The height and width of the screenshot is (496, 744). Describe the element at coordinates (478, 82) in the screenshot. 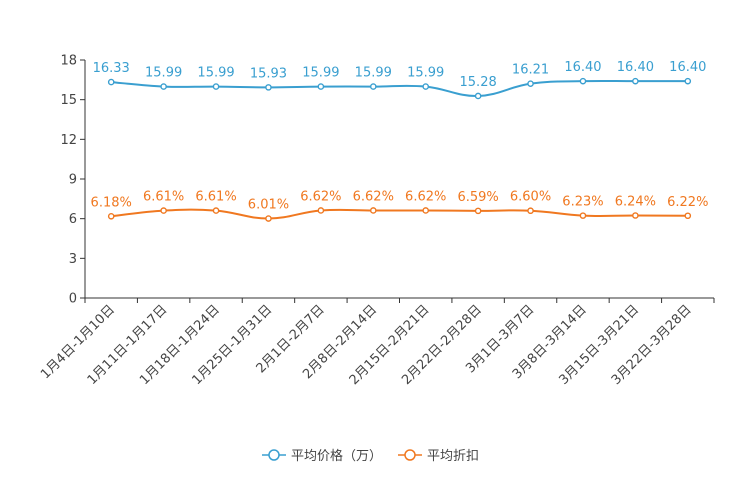

I see `data-label: 15.28` at that location.